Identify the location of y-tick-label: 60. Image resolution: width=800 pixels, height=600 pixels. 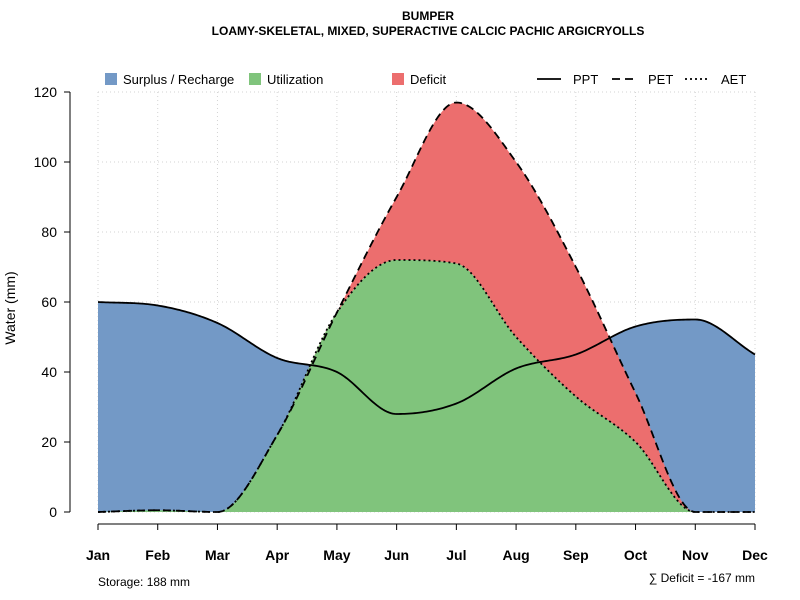
(49, 302).